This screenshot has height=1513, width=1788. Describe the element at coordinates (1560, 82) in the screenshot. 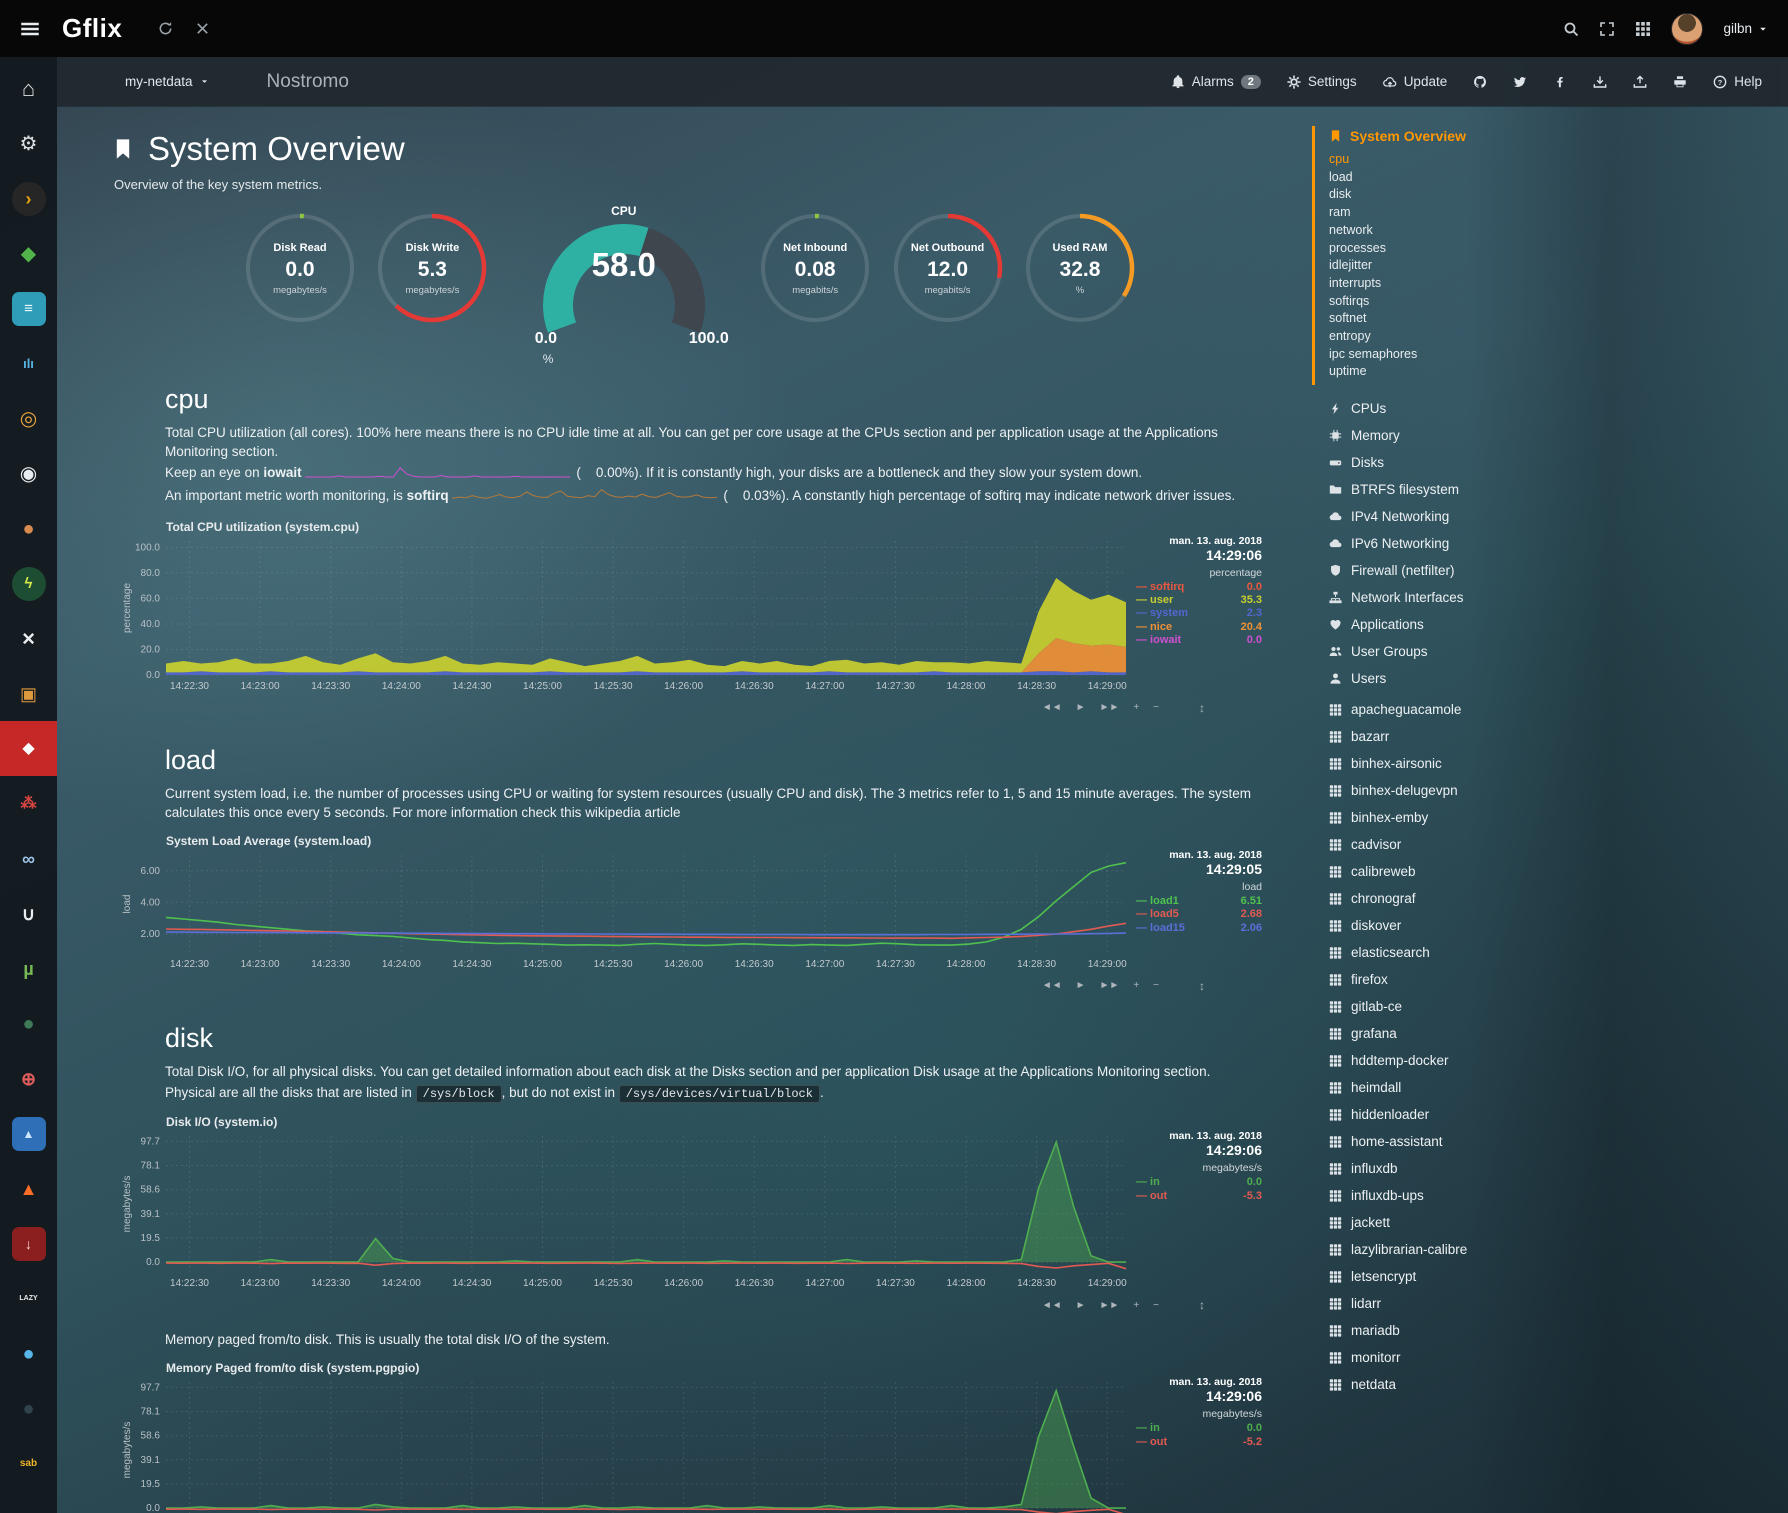

I see `ndbar-facebook-button` at that location.